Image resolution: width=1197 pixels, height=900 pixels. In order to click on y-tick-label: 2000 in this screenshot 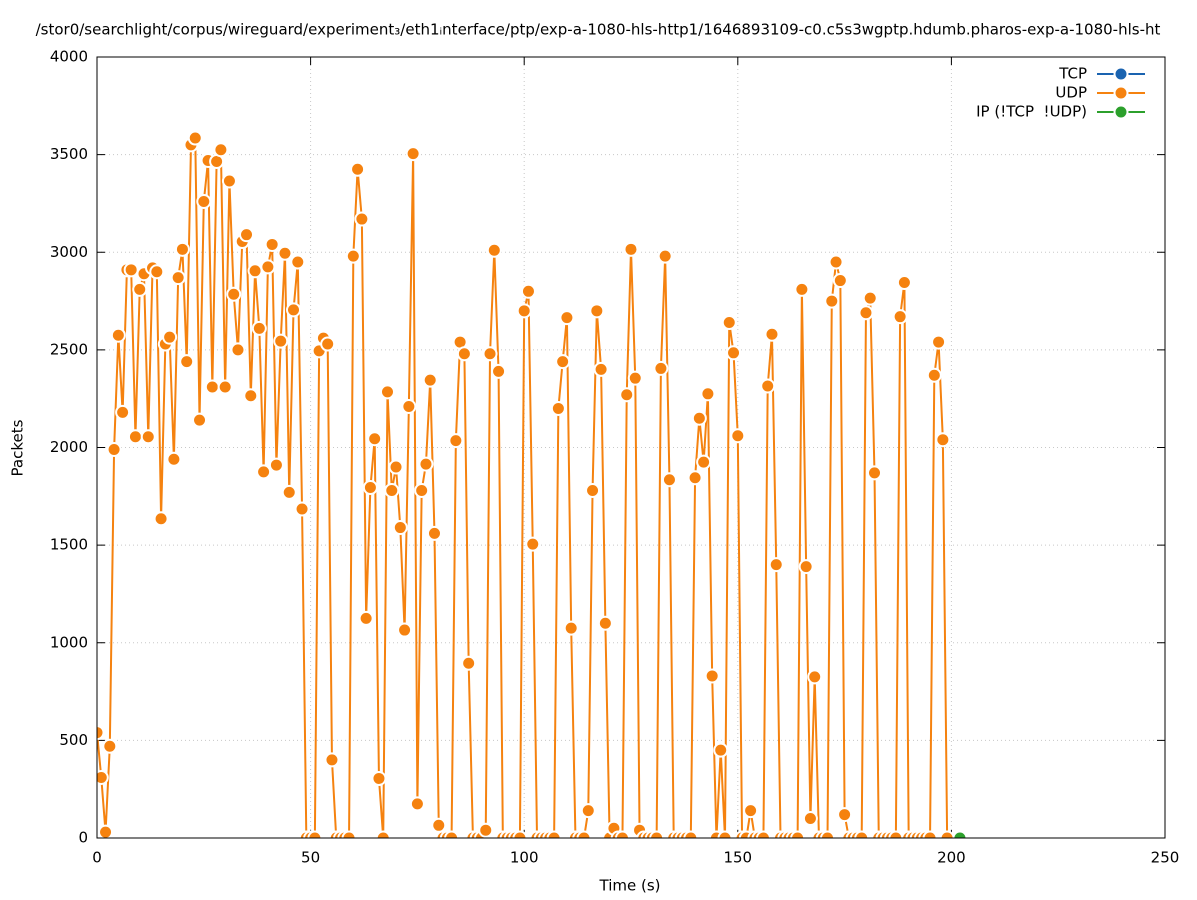, I will do `click(69, 447)`.